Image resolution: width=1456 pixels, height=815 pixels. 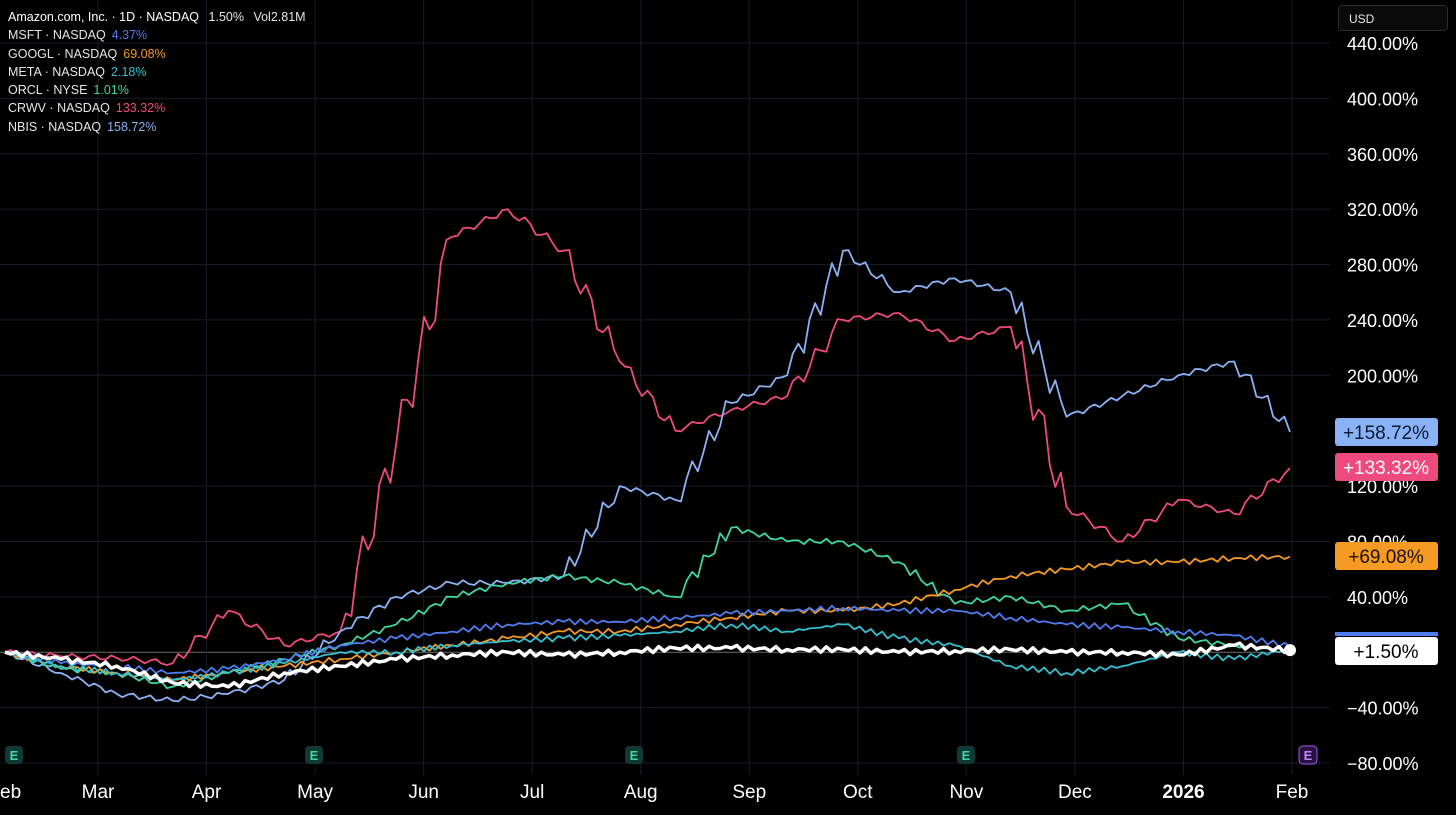 I want to click on x-tick-label: Mar, so click(x=98, y=792).